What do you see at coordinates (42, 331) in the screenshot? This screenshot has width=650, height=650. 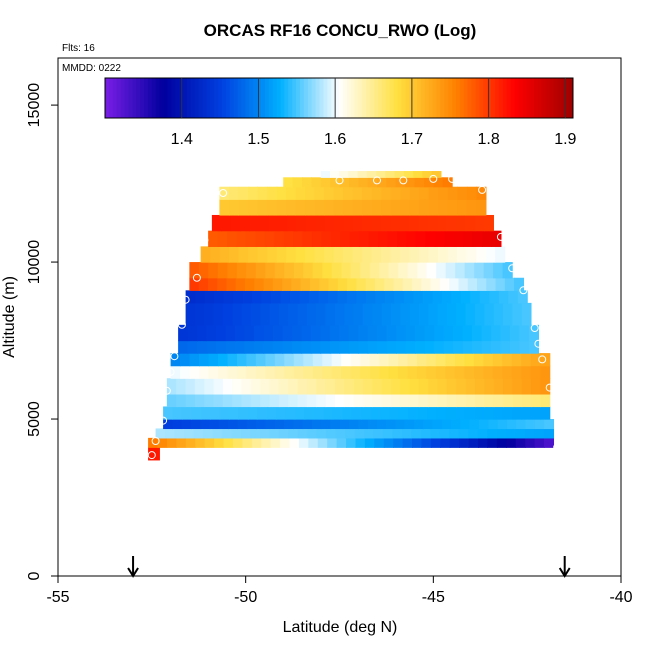 I see `y-axis: 0 5000 10000 15000` at bounding box center [42, 331].